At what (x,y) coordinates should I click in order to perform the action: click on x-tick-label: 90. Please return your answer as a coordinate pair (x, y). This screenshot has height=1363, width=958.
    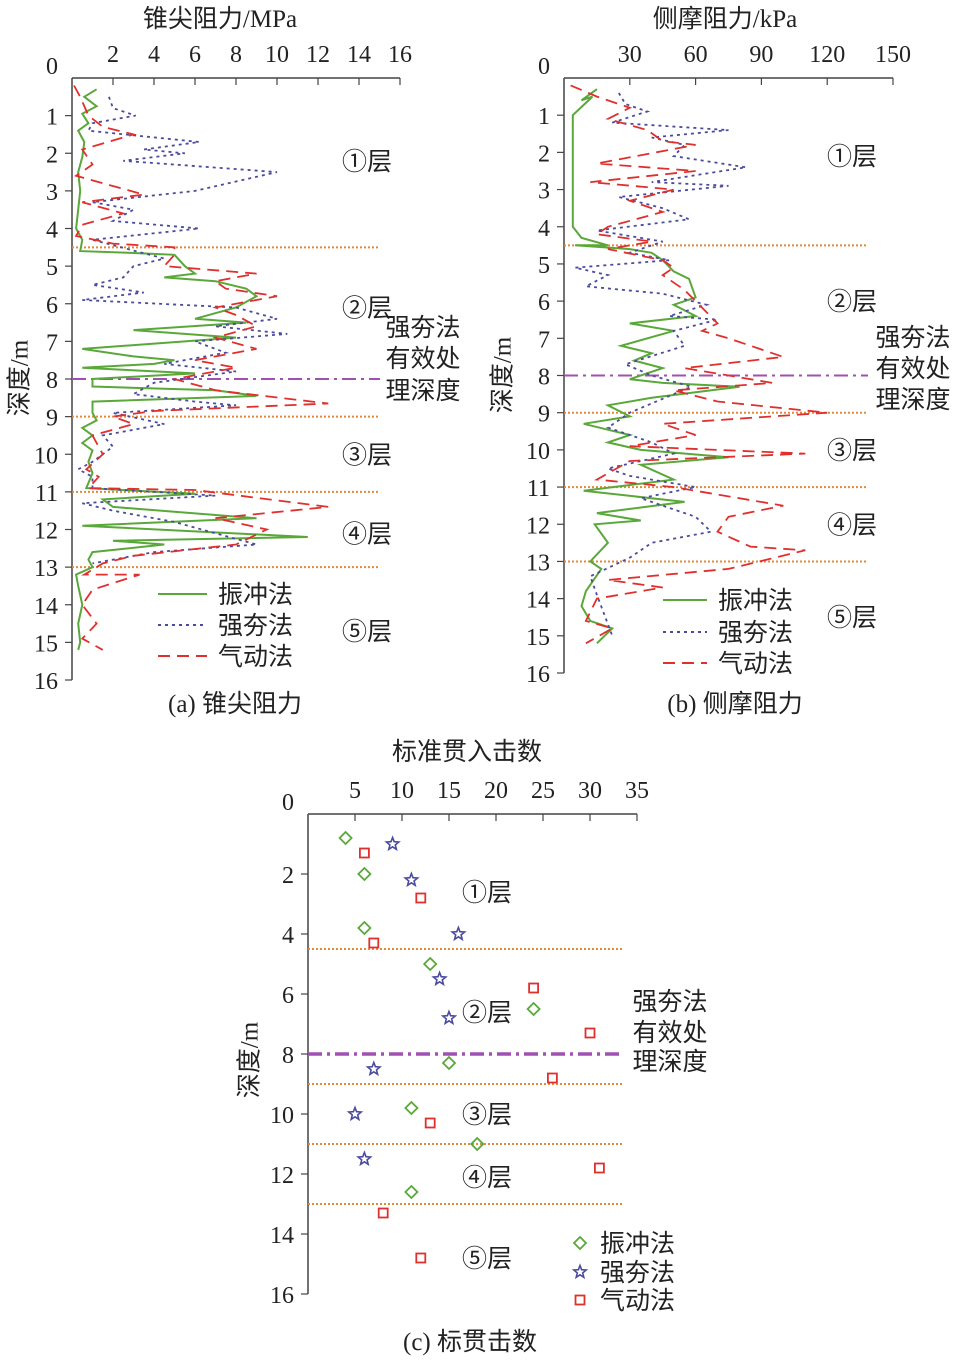
    Looking at the image, I should click on (761, 55).